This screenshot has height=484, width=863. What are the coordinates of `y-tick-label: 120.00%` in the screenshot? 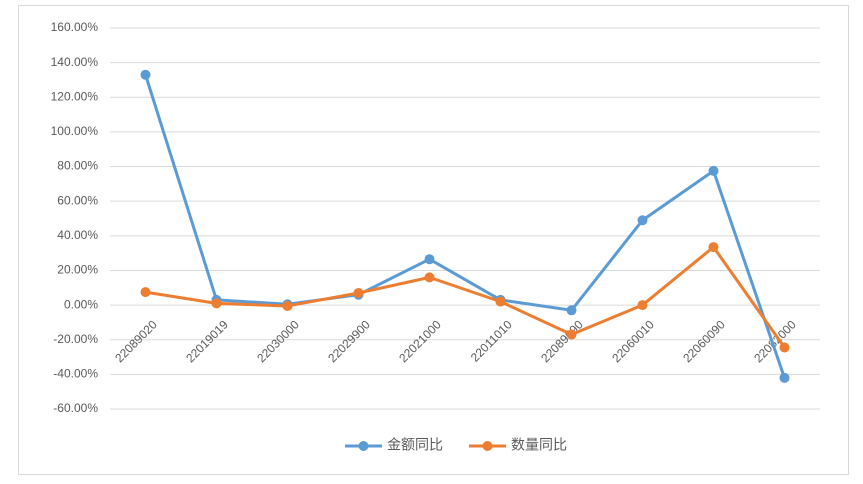 It's located at (75, 96).